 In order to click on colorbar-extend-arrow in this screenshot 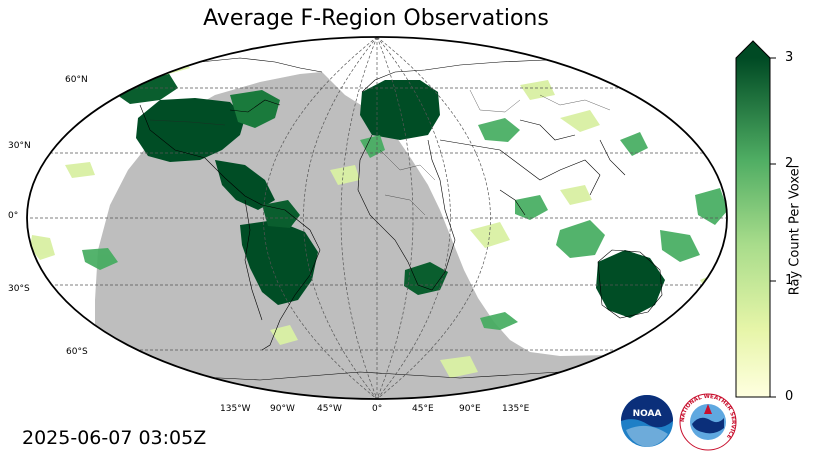, I will do `click(753, 49)`.